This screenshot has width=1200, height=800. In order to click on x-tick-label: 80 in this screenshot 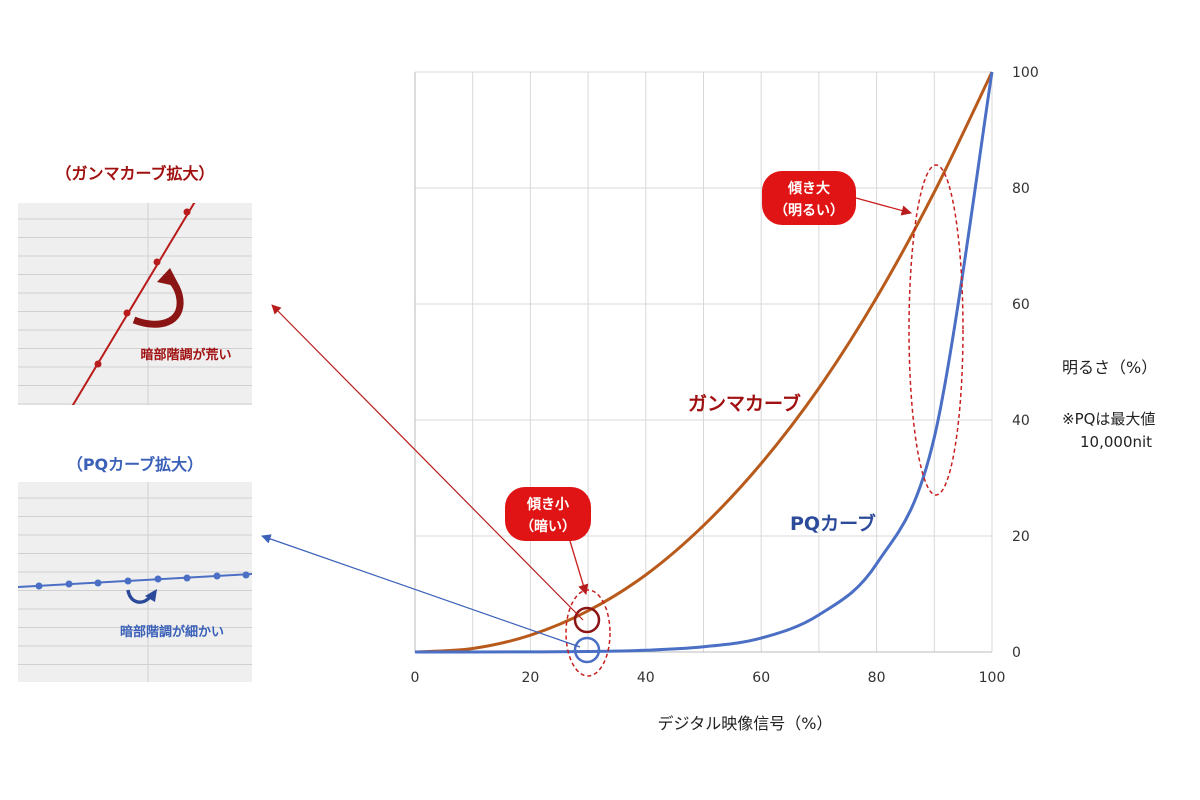, I will do `click(877, 678)`.